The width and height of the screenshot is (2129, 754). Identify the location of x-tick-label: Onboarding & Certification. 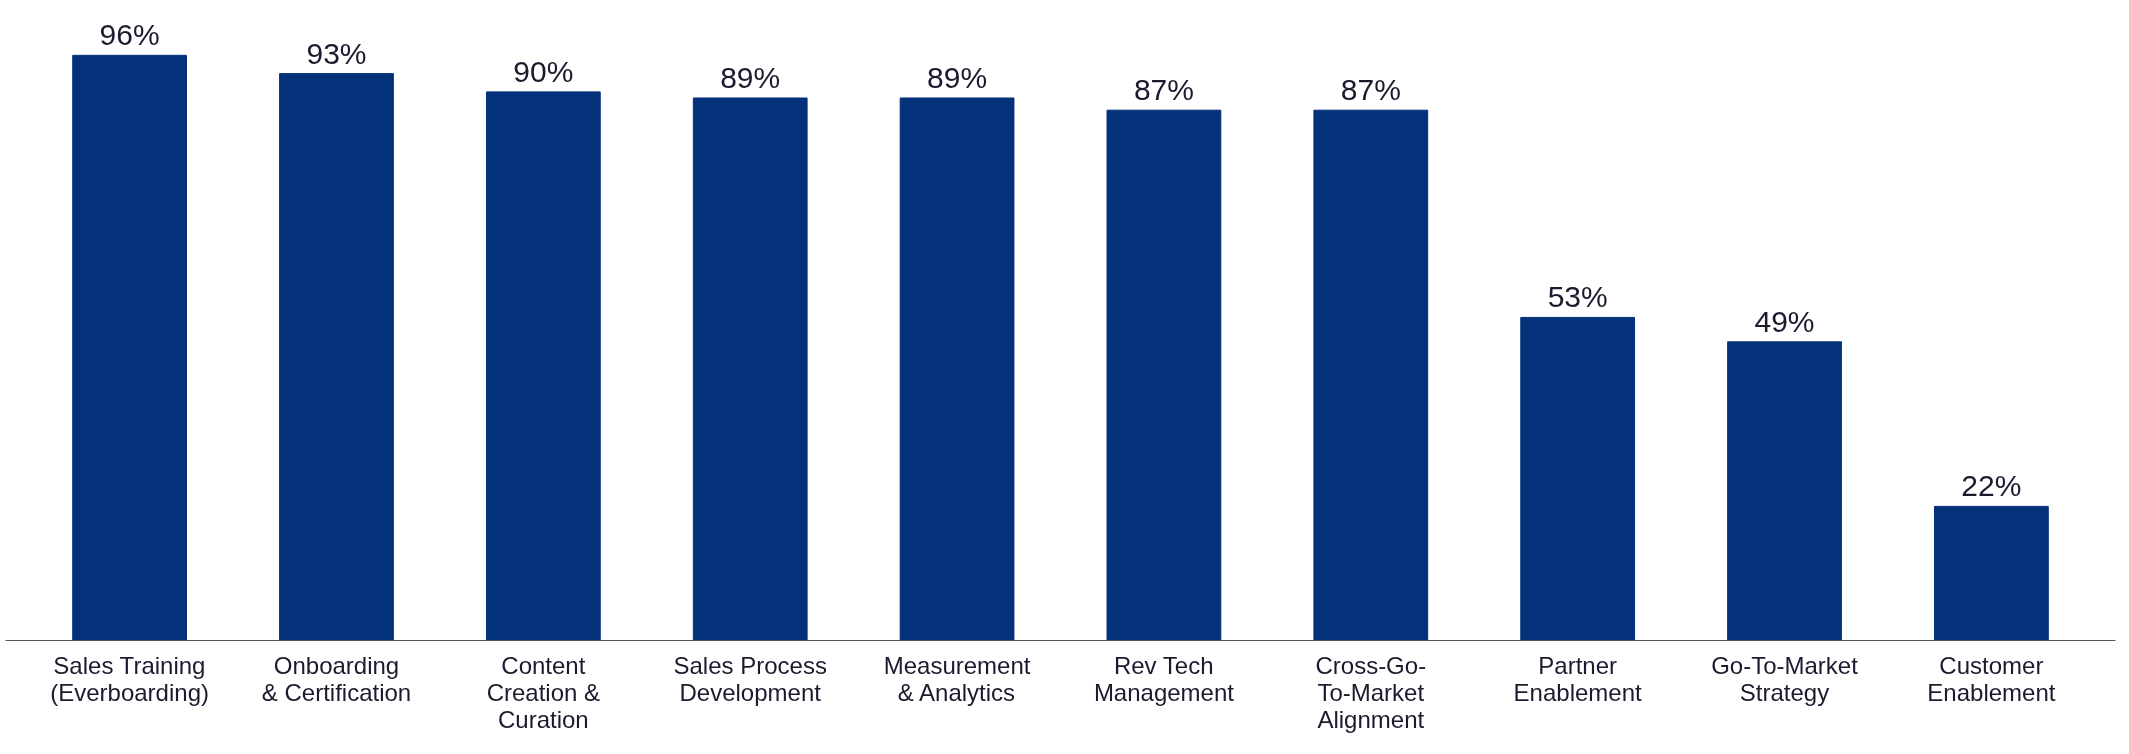
(336, 678).